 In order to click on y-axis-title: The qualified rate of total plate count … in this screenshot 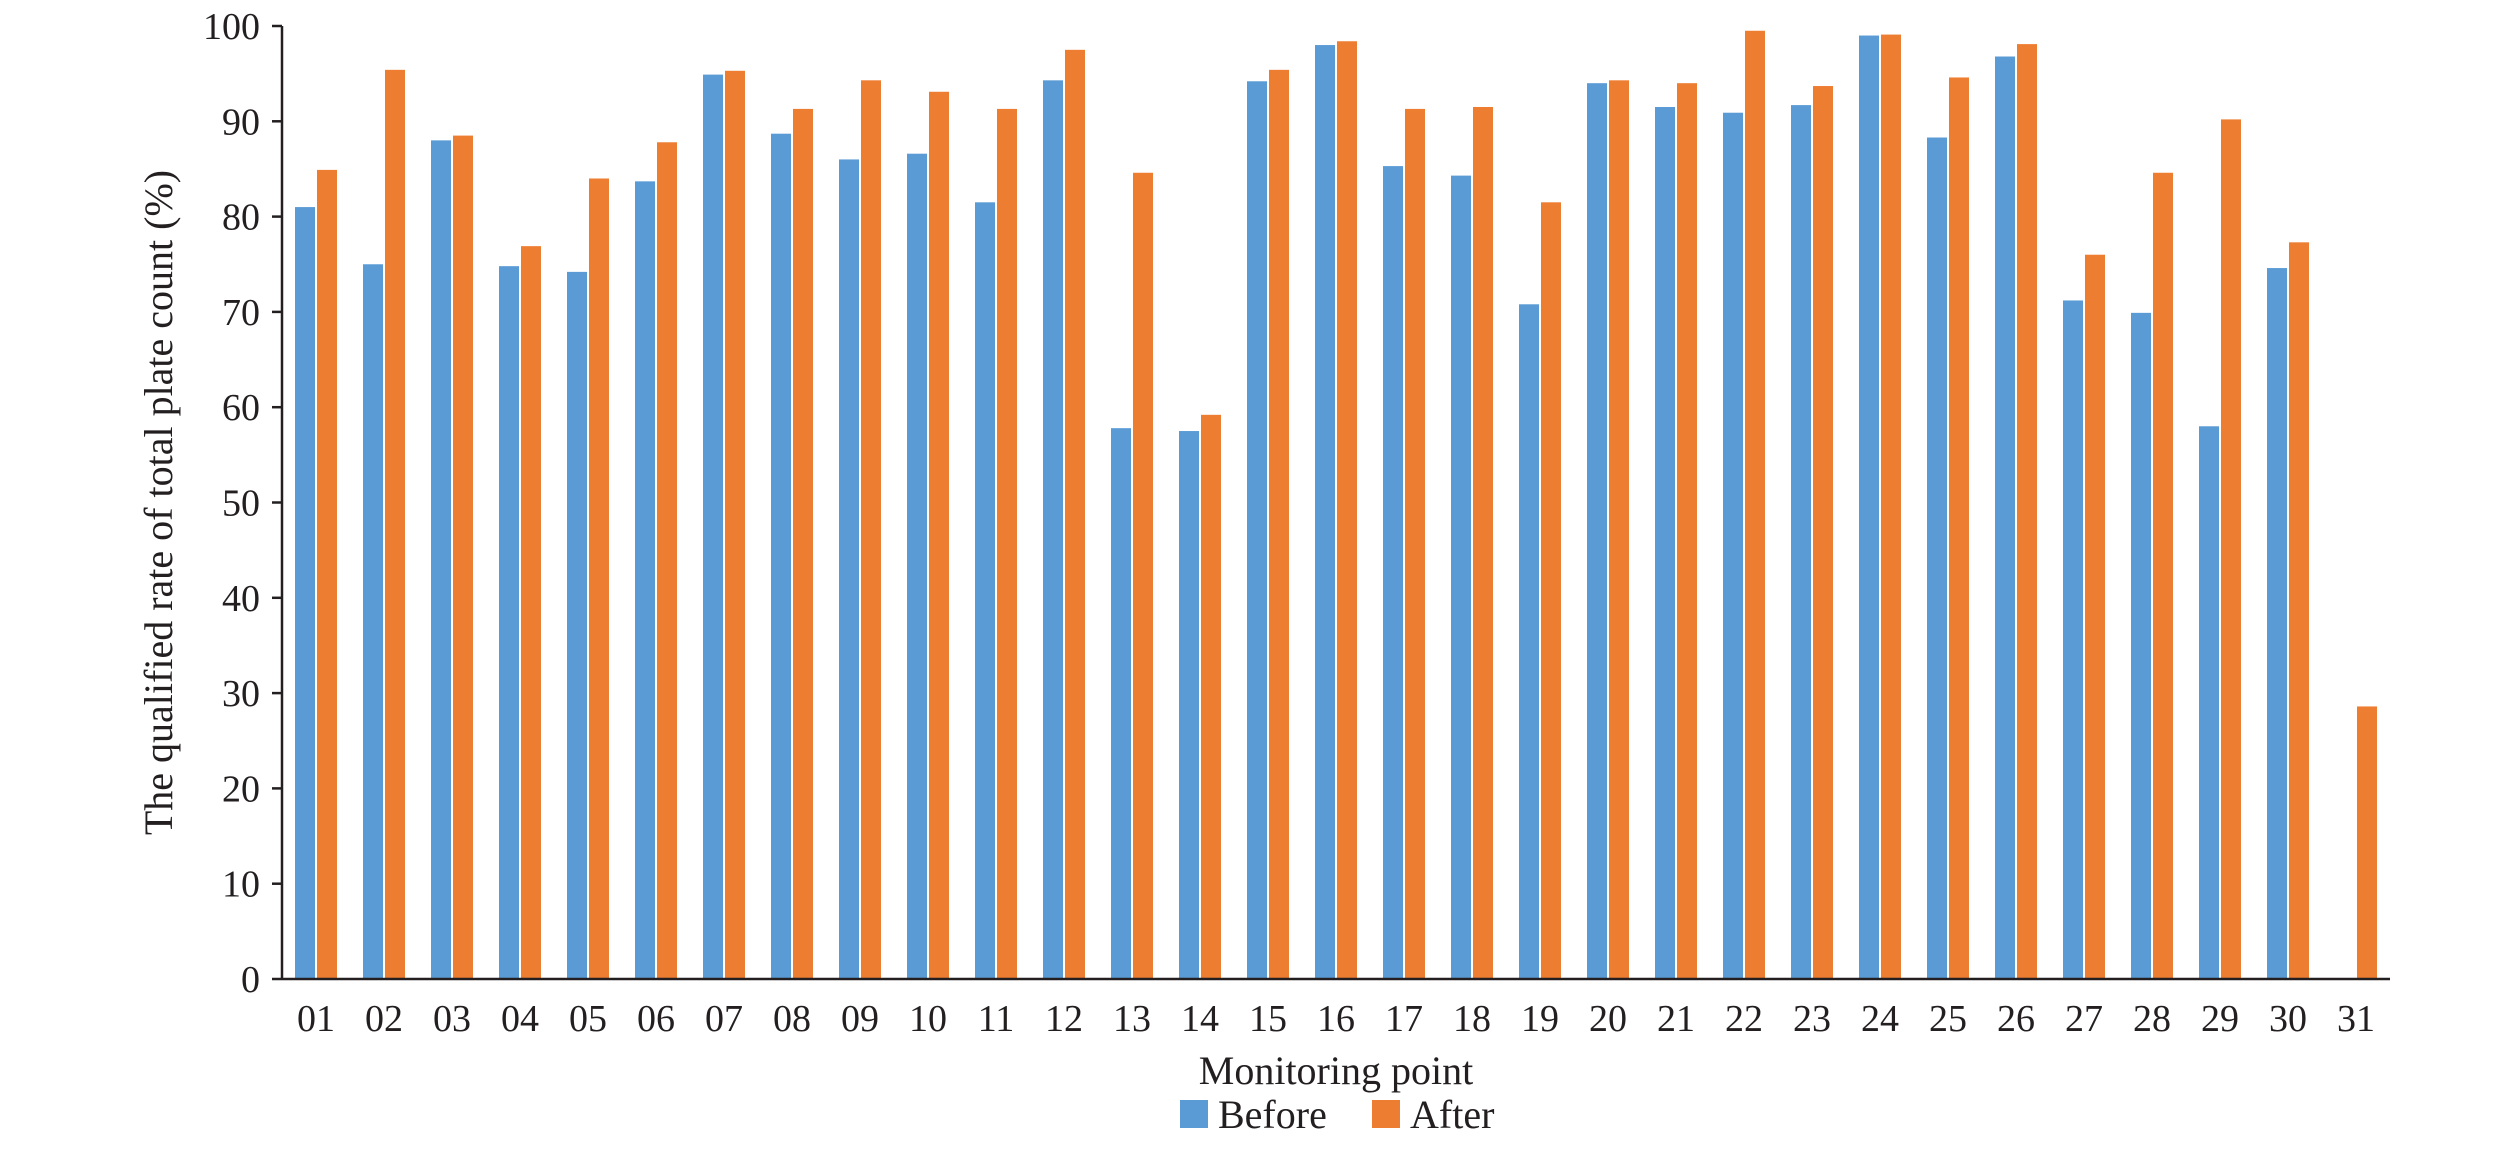, I will do `click(158, 502)`.